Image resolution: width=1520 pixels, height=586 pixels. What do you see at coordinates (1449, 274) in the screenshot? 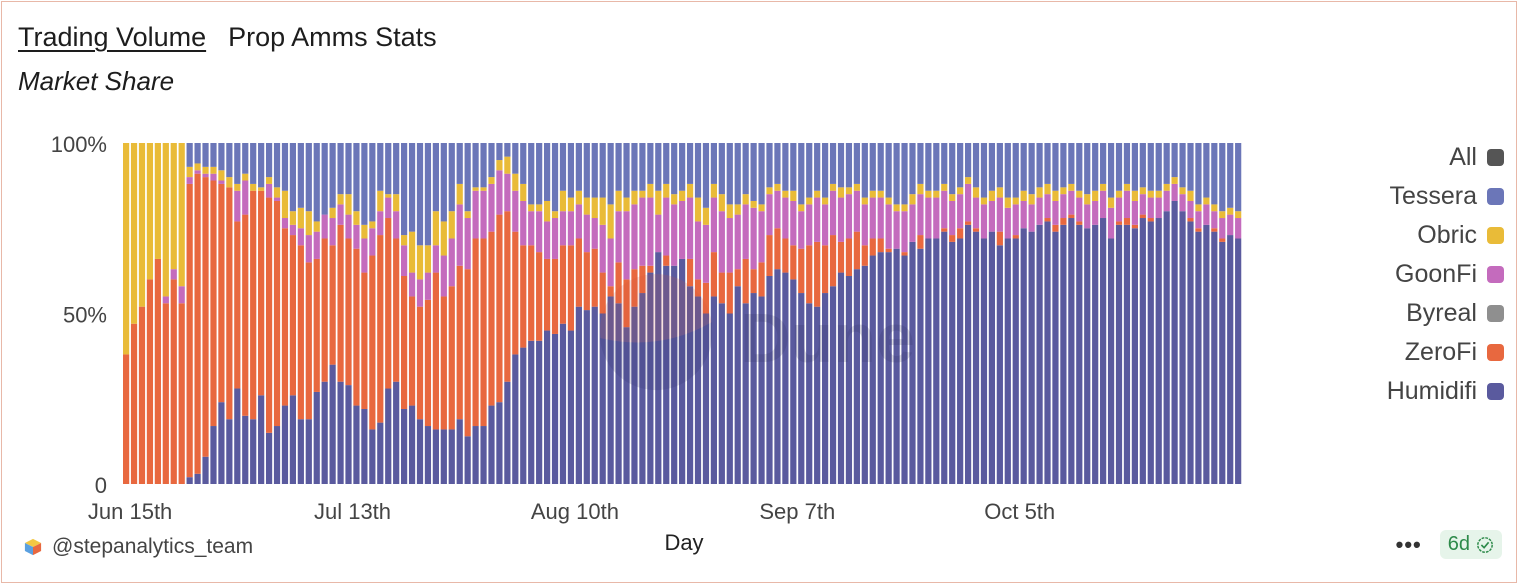
I see `legend-item-goonfi: GoonFi` at bounding box center [1449, 274].